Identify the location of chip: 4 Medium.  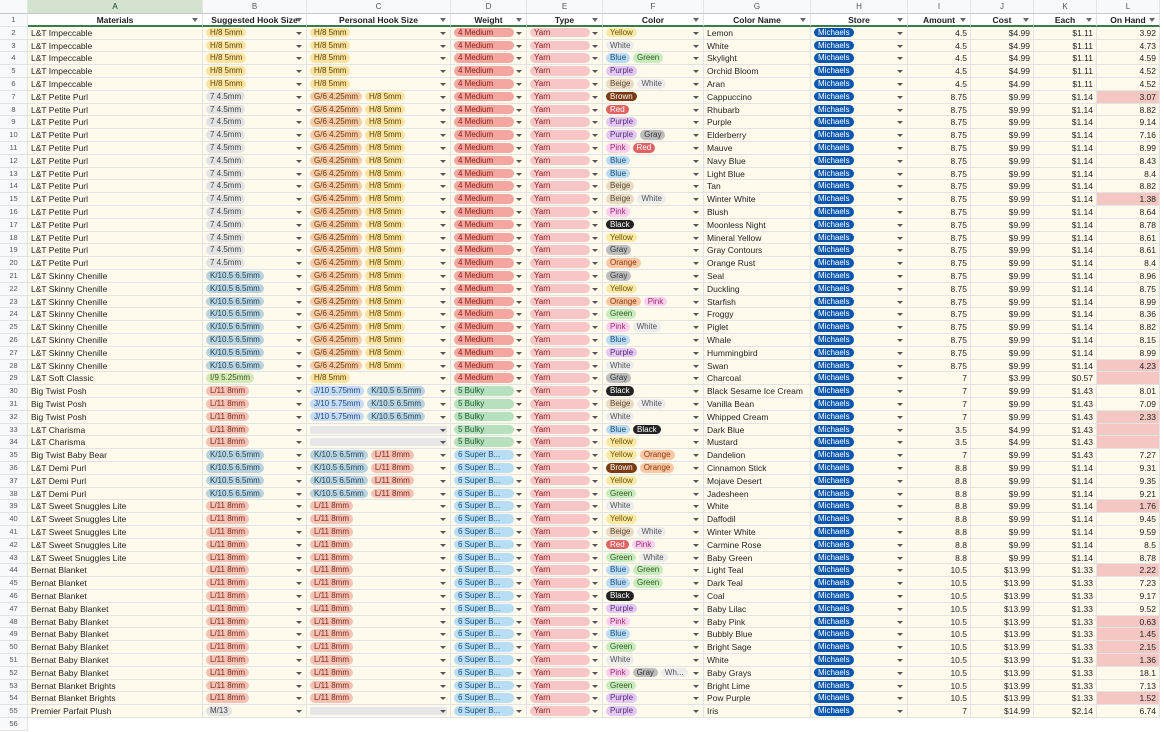
(484, 237).